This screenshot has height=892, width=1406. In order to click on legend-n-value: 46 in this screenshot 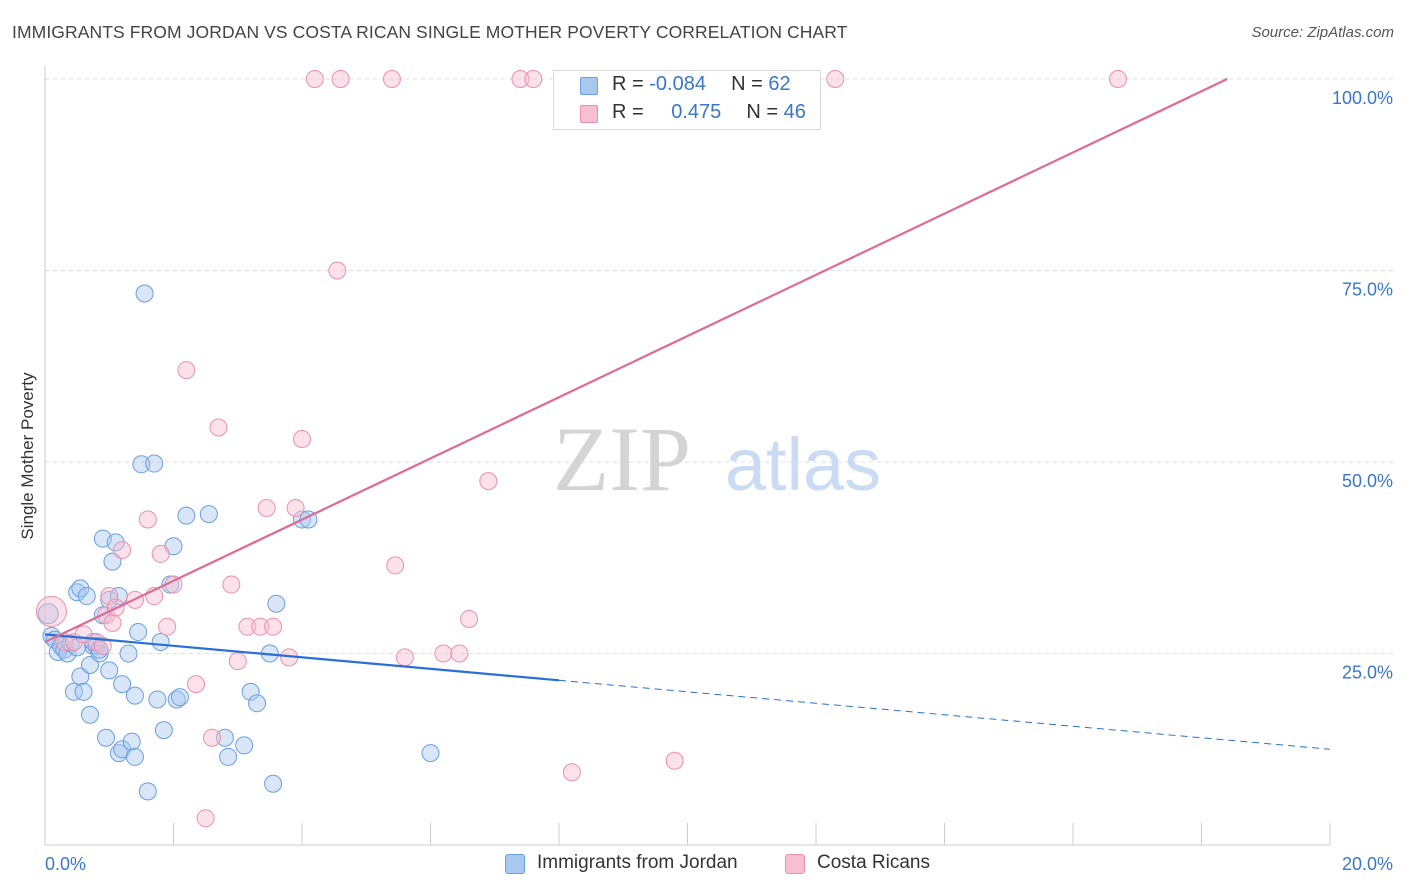, I will do `click(794, 112)`.